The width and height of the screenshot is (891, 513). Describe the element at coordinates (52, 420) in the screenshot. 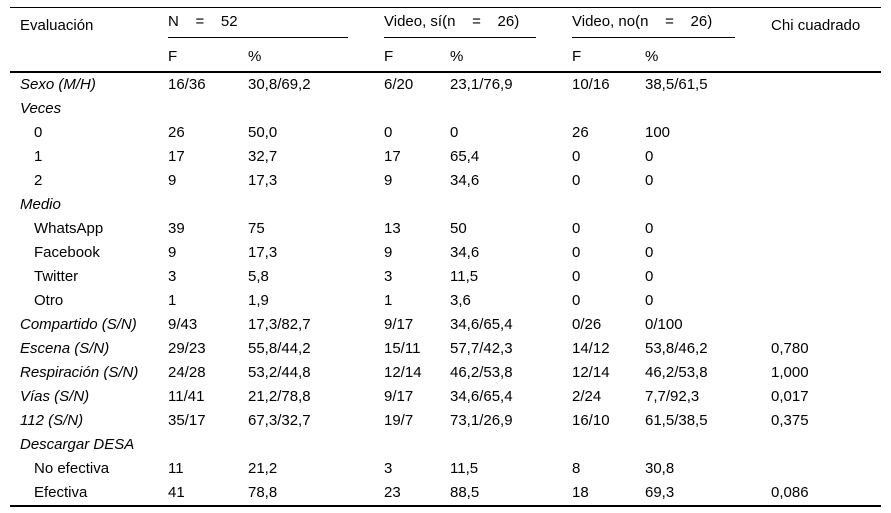

I see `row-label: 112 (S/N)` at that location.